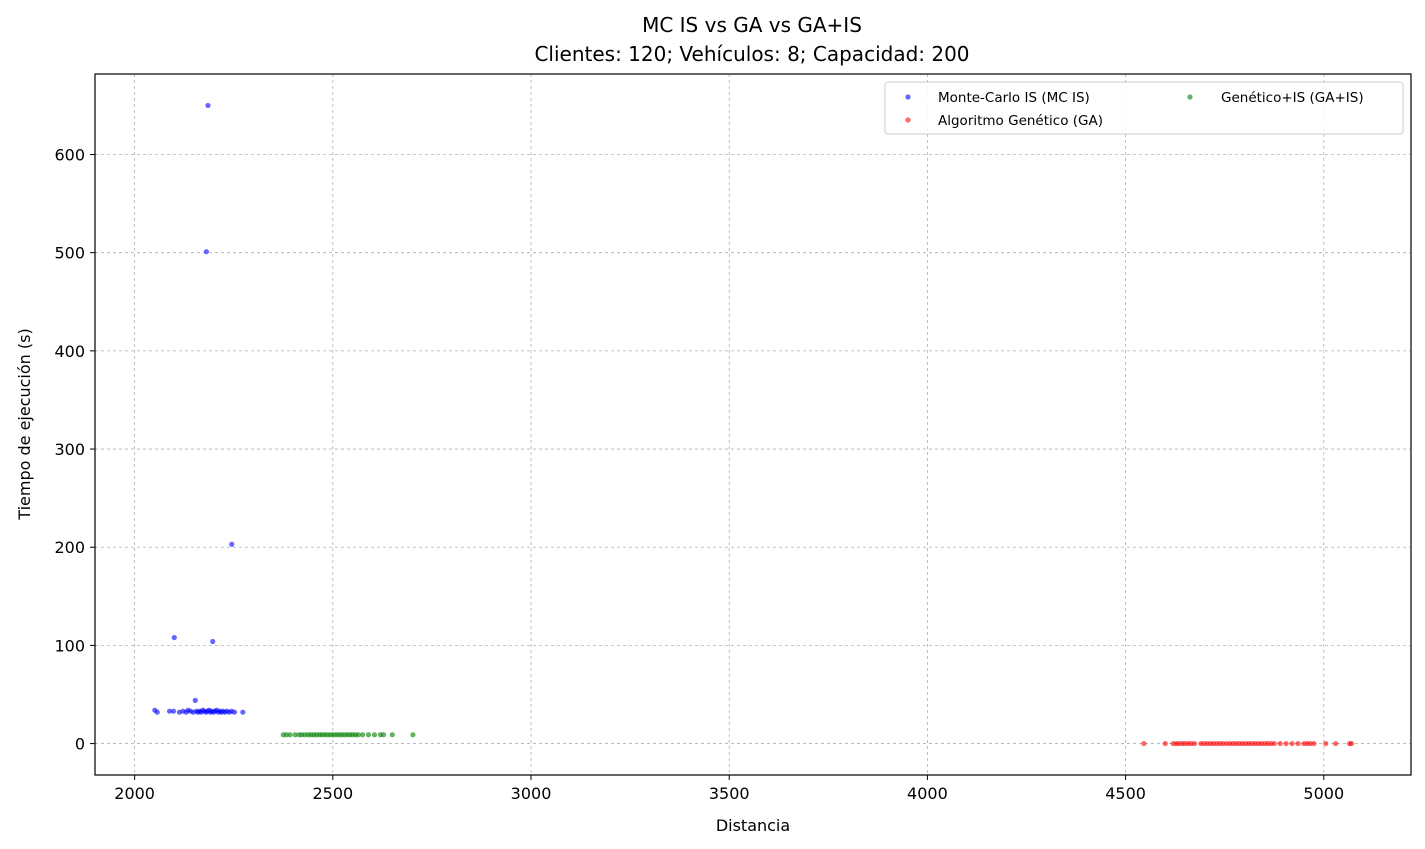  Describe the element at coordinates (1014, 98) in the screenshot. I see `legend-label-mc-is: Monte-Carlo IS (MC IS)` at that location.